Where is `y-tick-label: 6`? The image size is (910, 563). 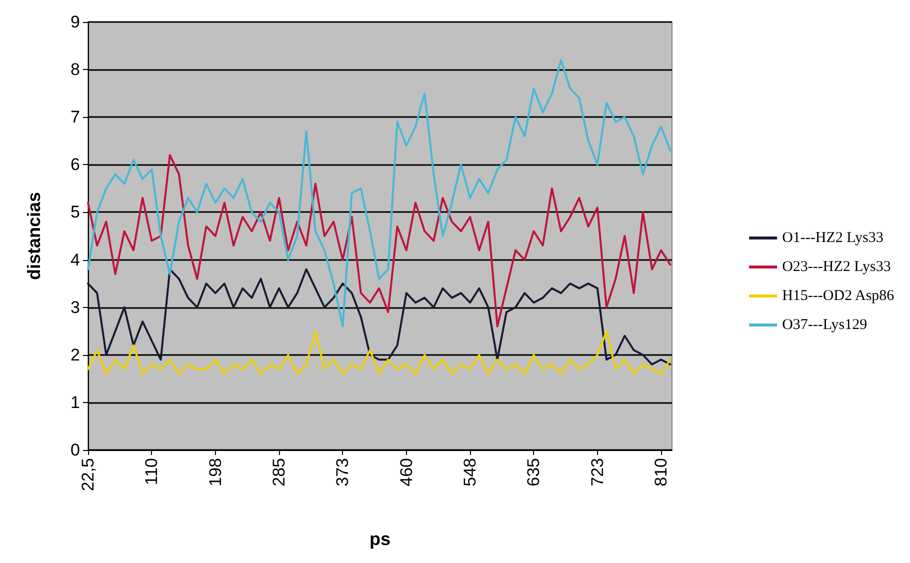 y-tick-label: 6 is located at coordinates (75, 164).